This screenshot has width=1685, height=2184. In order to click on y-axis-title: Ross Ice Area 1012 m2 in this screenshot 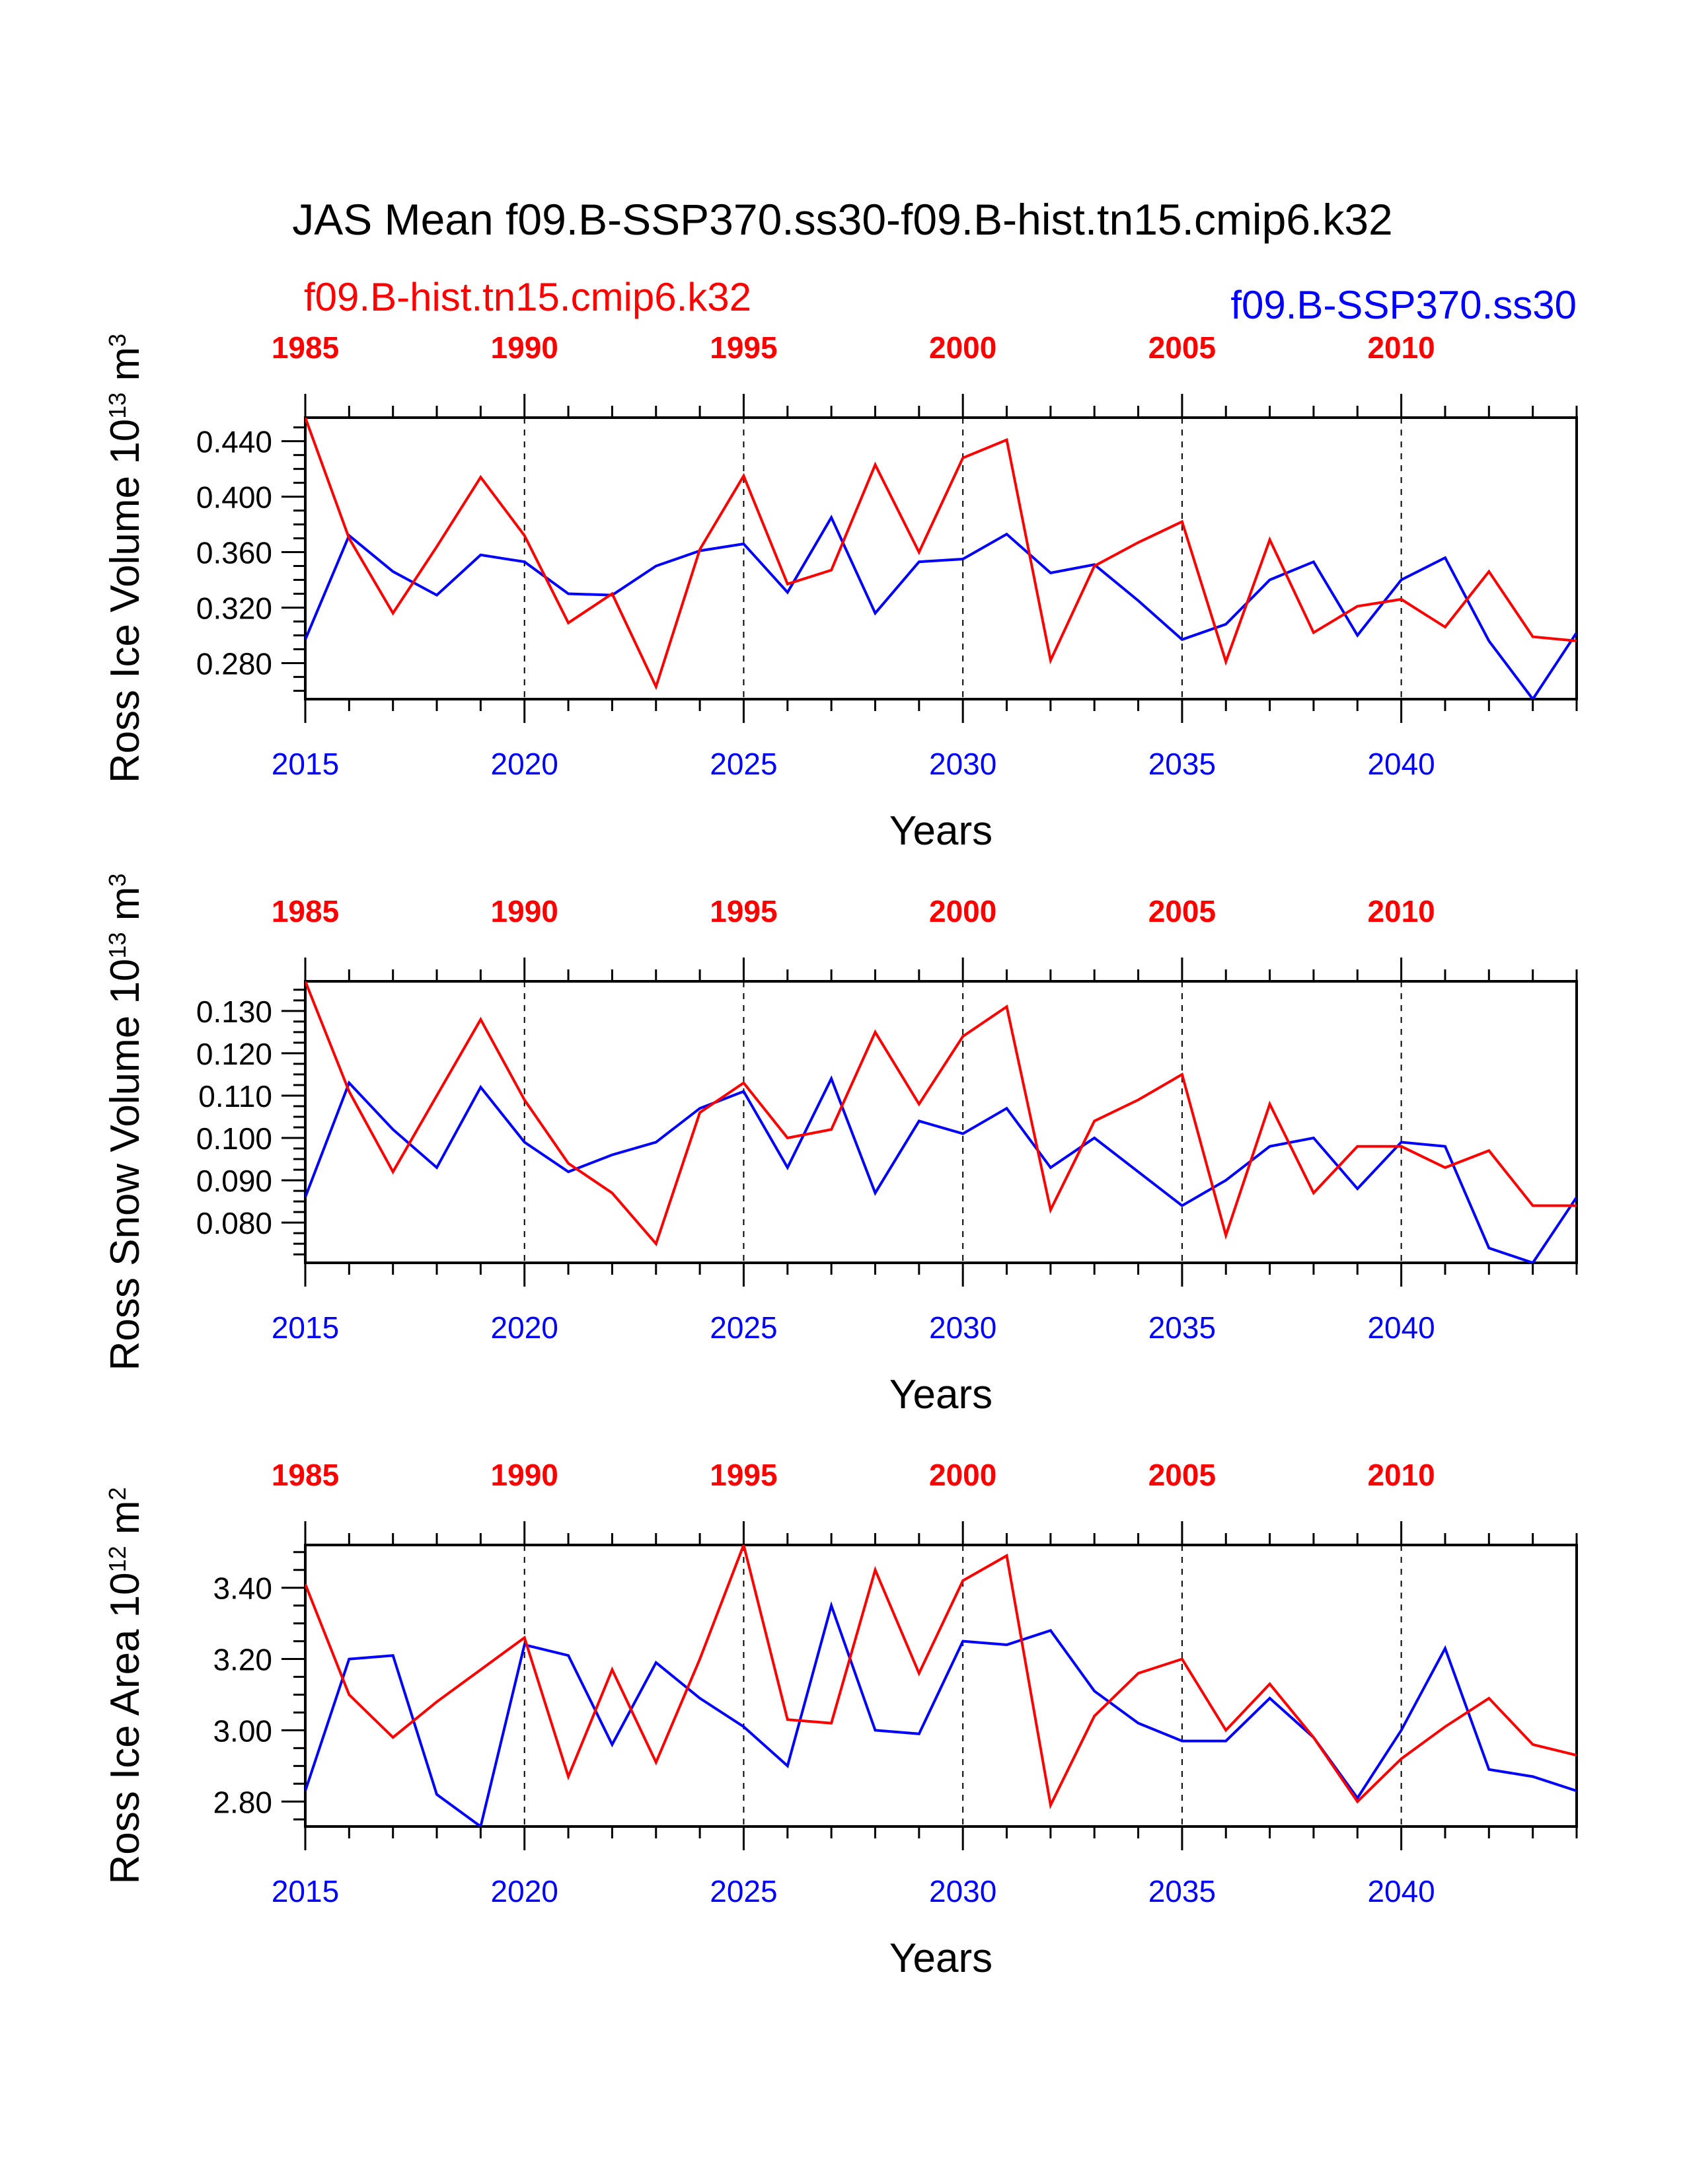, I will do `click(125, 1685)`.